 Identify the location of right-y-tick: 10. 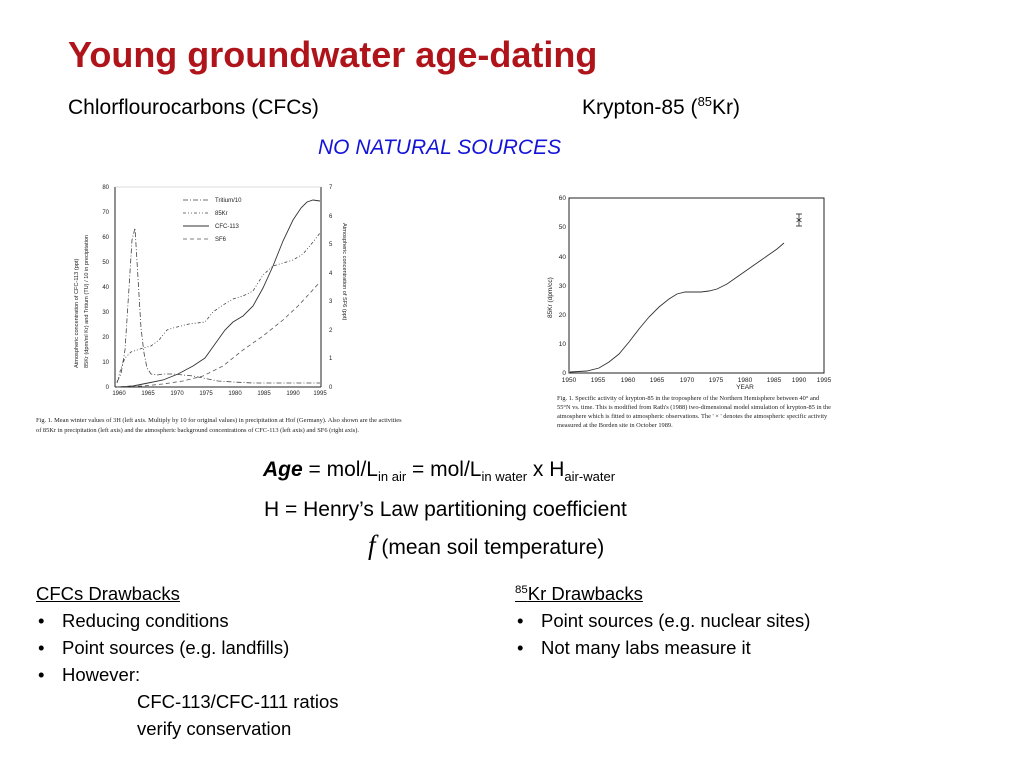
(563, 344).